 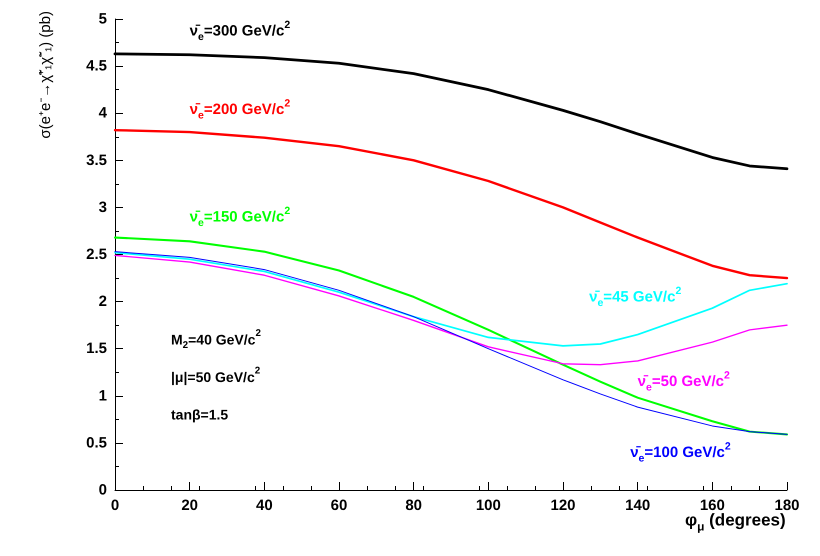 What do you see at coordinates (102, 395) in the screenshot?
I see `y-tick-label: 1` at bounding box center [102, 395].